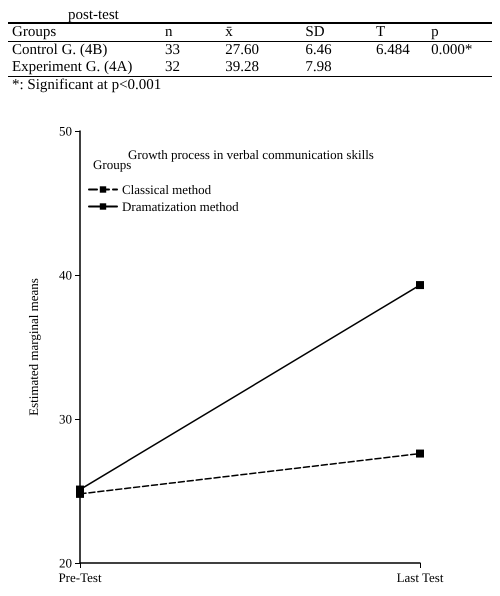 The height and width of the screenshot is (596, 500). Describe the element at coordinates (242, 67) in the screenshot. I see `text: 39.28` at that location.